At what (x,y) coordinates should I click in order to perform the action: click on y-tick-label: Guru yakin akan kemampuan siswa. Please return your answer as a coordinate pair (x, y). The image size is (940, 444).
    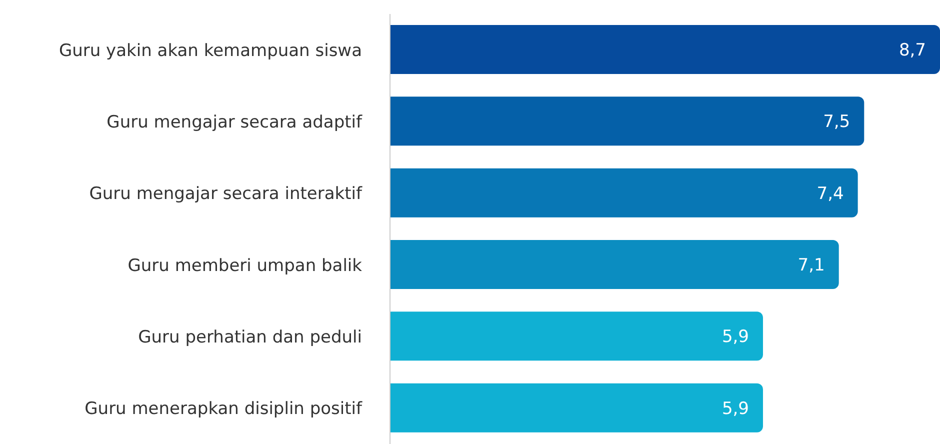
    Looking at the image, I should click on (210, 50).